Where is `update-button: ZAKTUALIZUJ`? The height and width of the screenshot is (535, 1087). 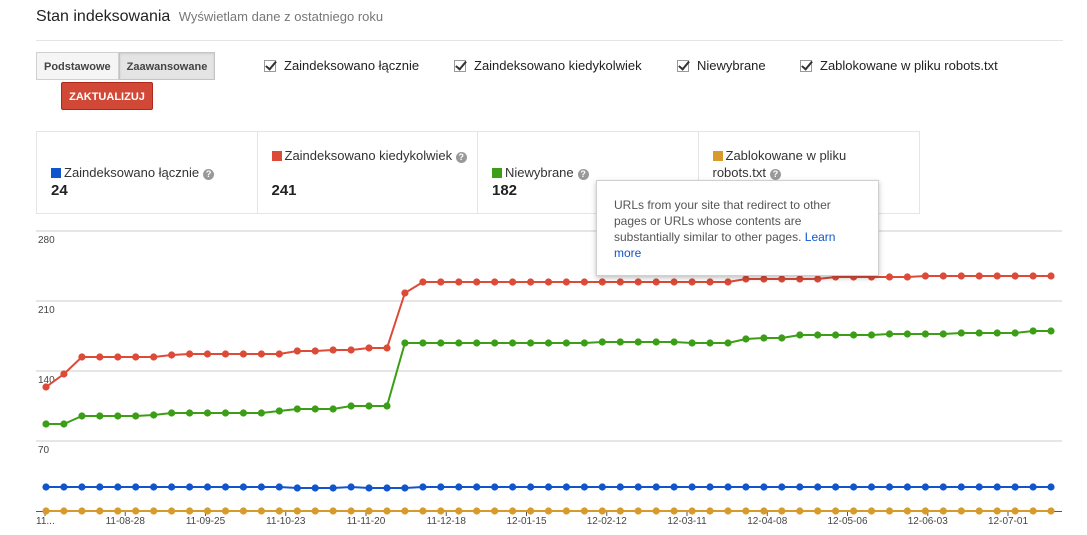 update-button: ZAKTUALIZUJ is located at coordinates (107, 96).